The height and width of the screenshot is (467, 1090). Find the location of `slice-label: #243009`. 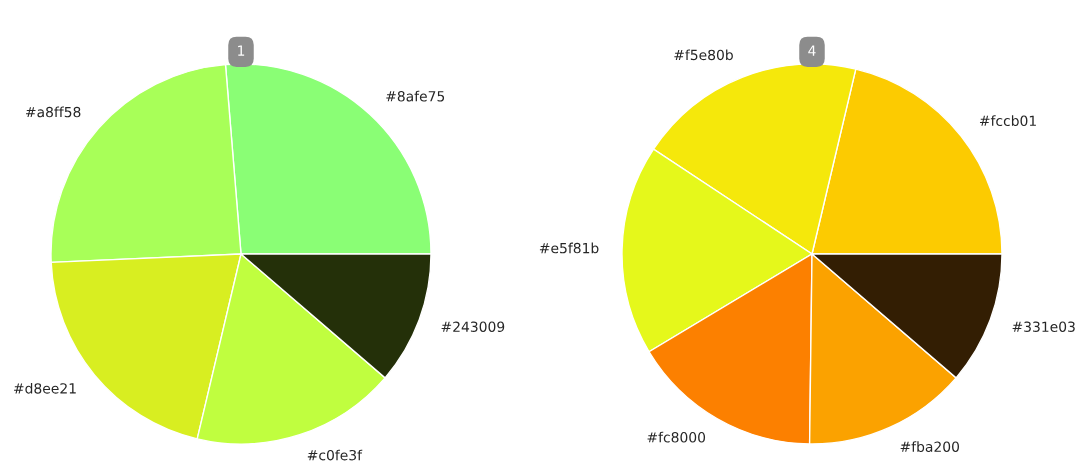

slice-label: #243009 is located at coordinates (473, 326).